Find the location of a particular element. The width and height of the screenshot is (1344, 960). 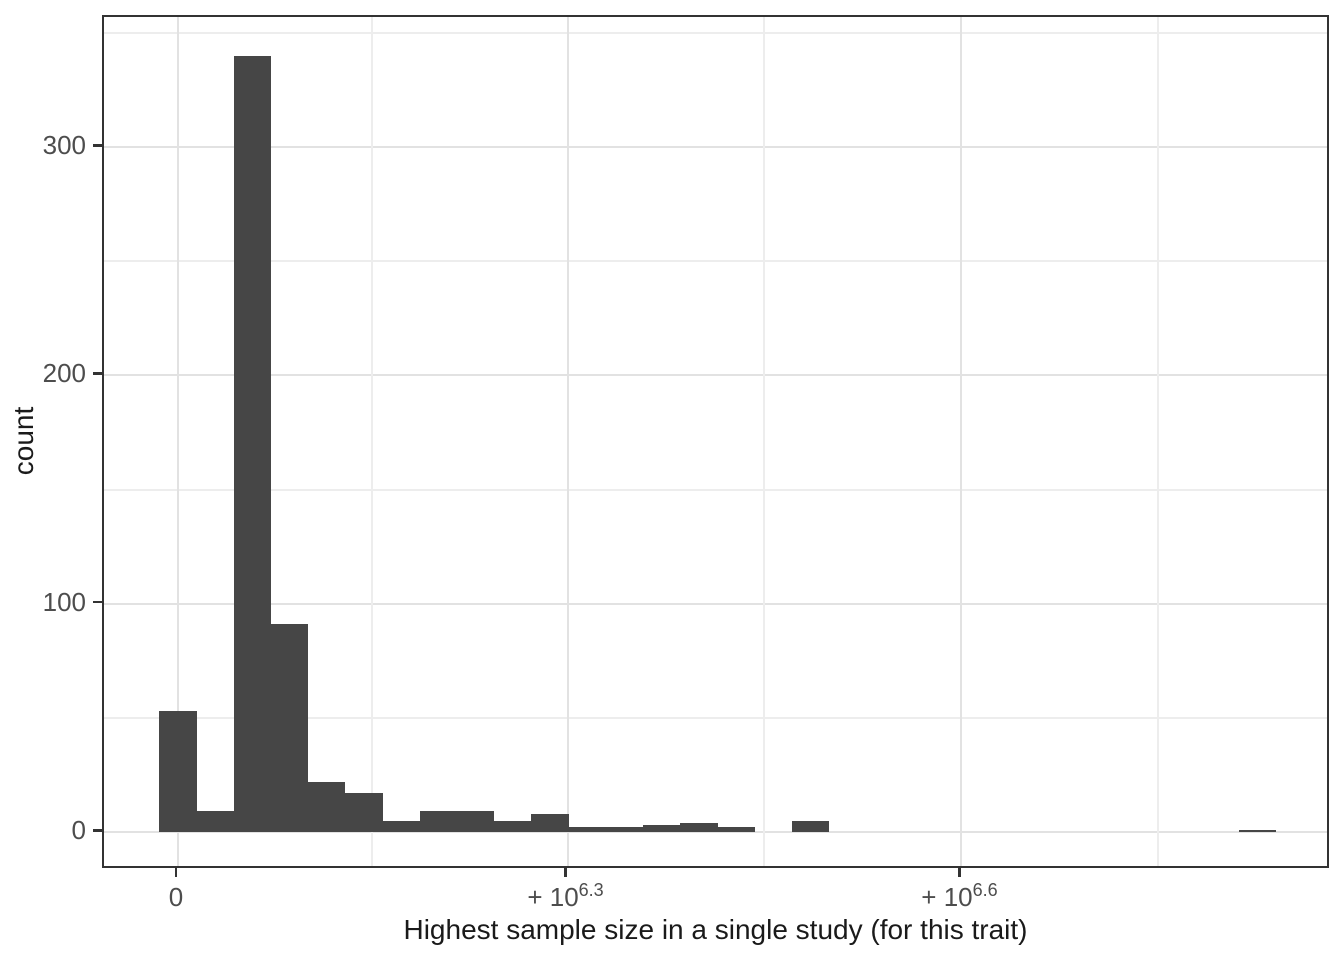

y-tick-label: 300 is located at coordinates (64, 145).